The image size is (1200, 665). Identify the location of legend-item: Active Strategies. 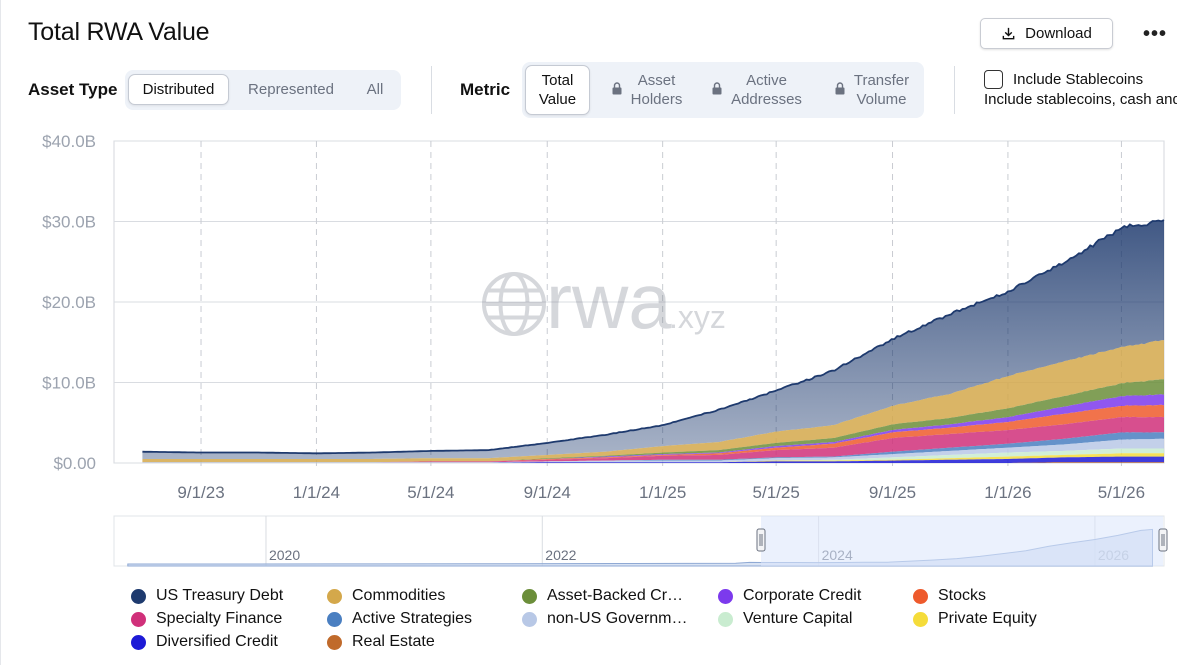
(399, 619).